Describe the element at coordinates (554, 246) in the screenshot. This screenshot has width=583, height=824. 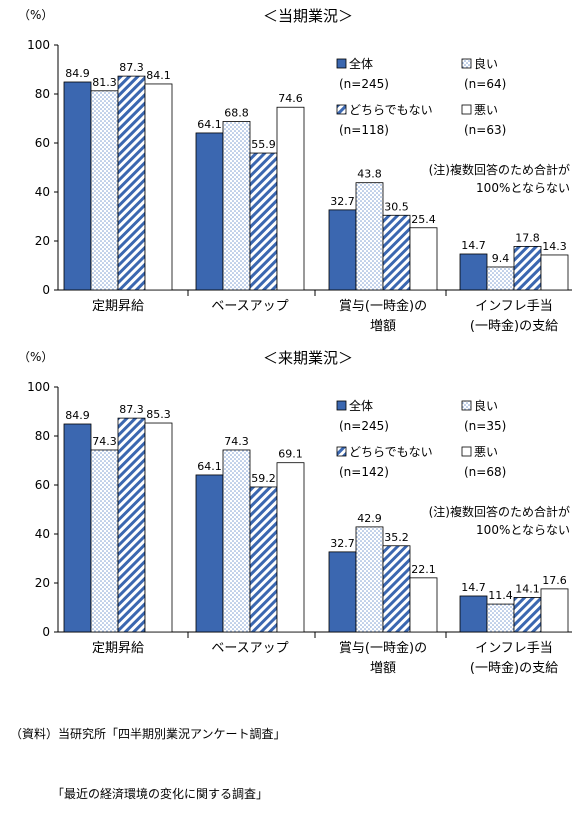
I see `data-label: 14.3` at that location.